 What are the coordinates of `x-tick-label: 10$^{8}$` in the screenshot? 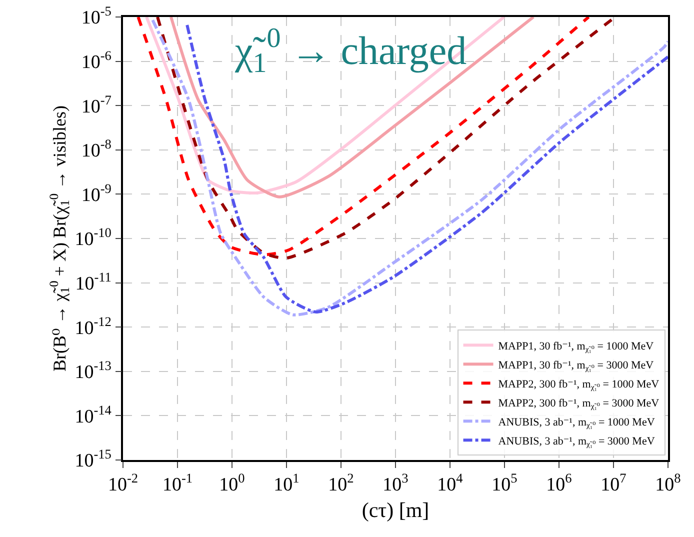 It's located at (668, 483).